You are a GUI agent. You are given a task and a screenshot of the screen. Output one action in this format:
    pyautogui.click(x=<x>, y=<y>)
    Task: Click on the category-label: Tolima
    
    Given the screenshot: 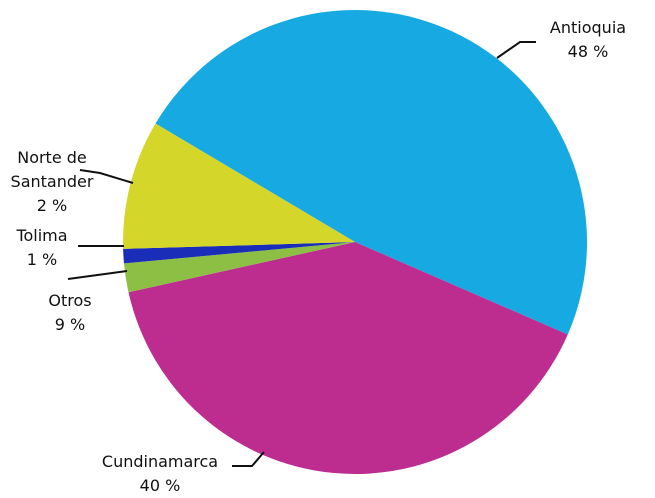 What is the action you would take?
    pyautogui.click(x=42, y=235)
    